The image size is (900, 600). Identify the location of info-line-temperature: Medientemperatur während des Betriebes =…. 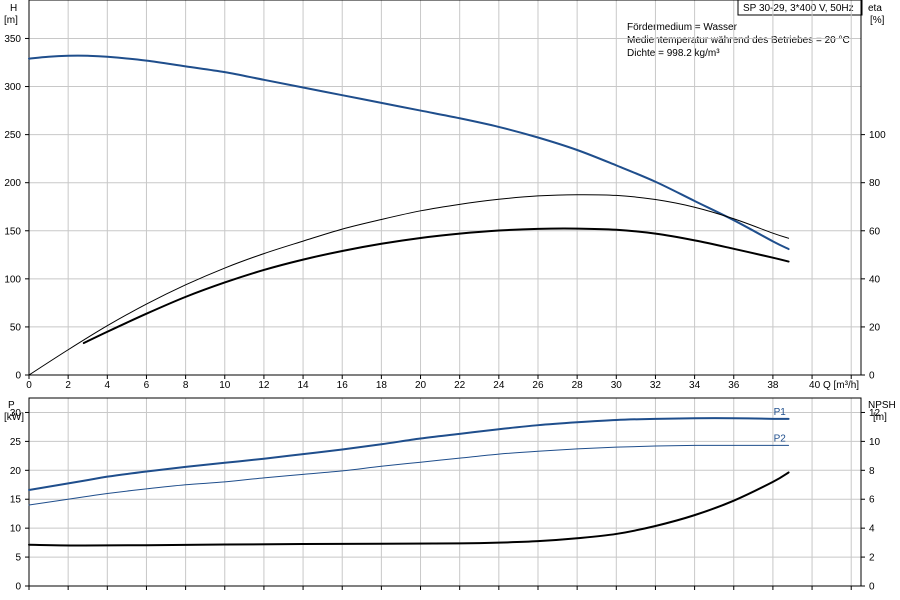
(738, 40).